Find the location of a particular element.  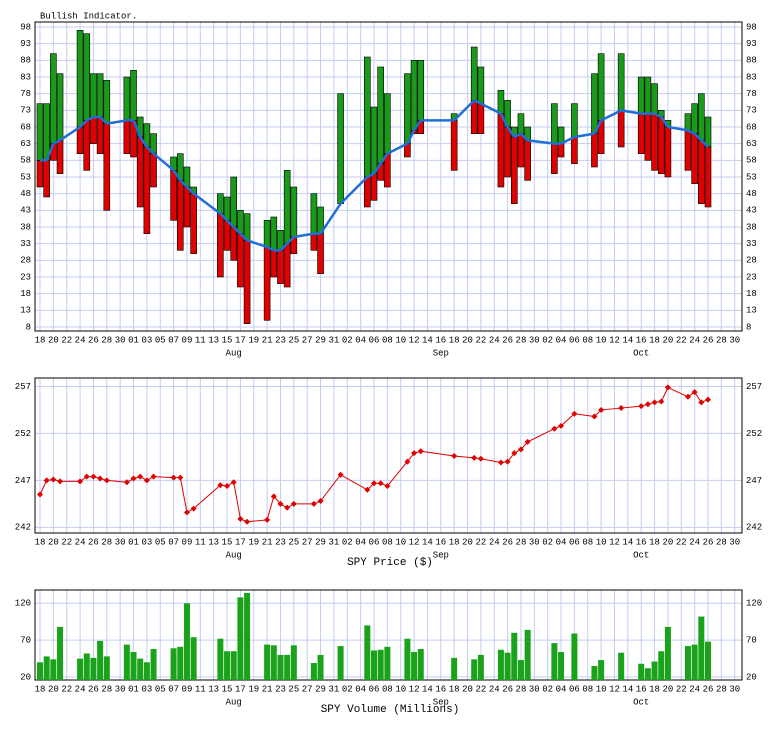

y-tick-label-right: 48 is located at coordinates (751, 194).